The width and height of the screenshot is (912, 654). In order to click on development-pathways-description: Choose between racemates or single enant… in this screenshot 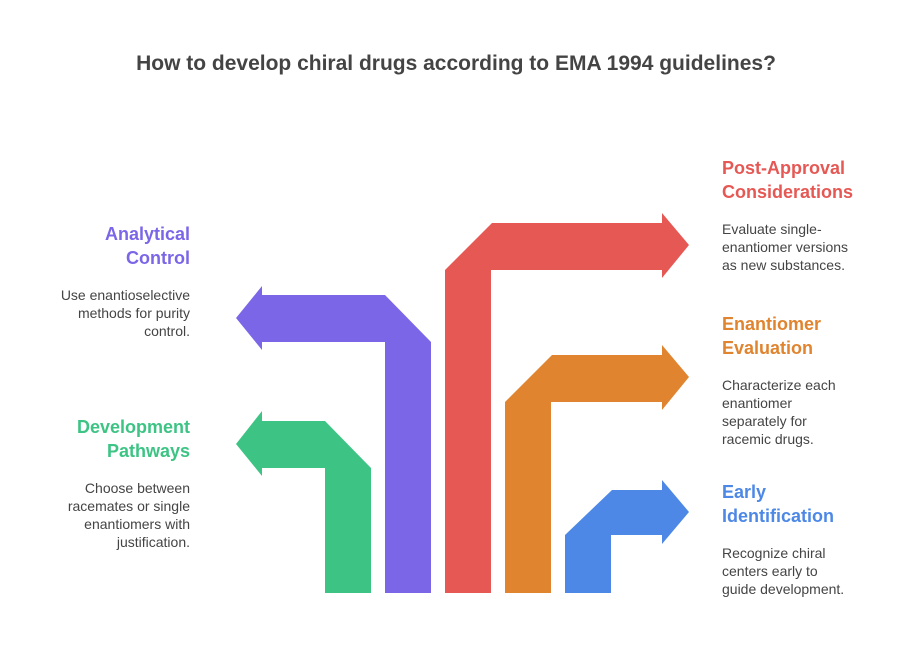, I will do `click(105, 515)`.